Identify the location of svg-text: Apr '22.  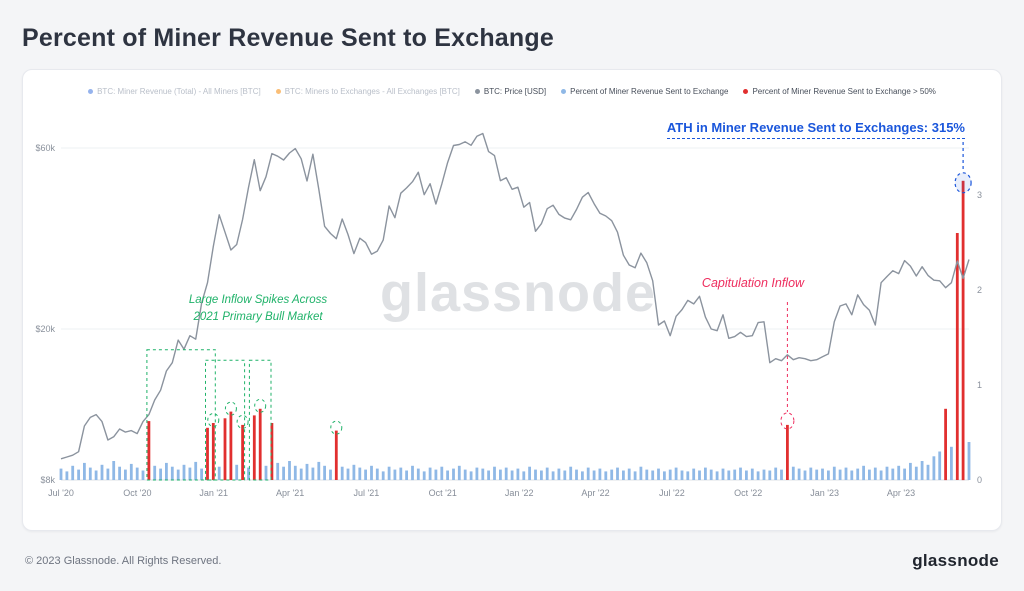
(595, 493).